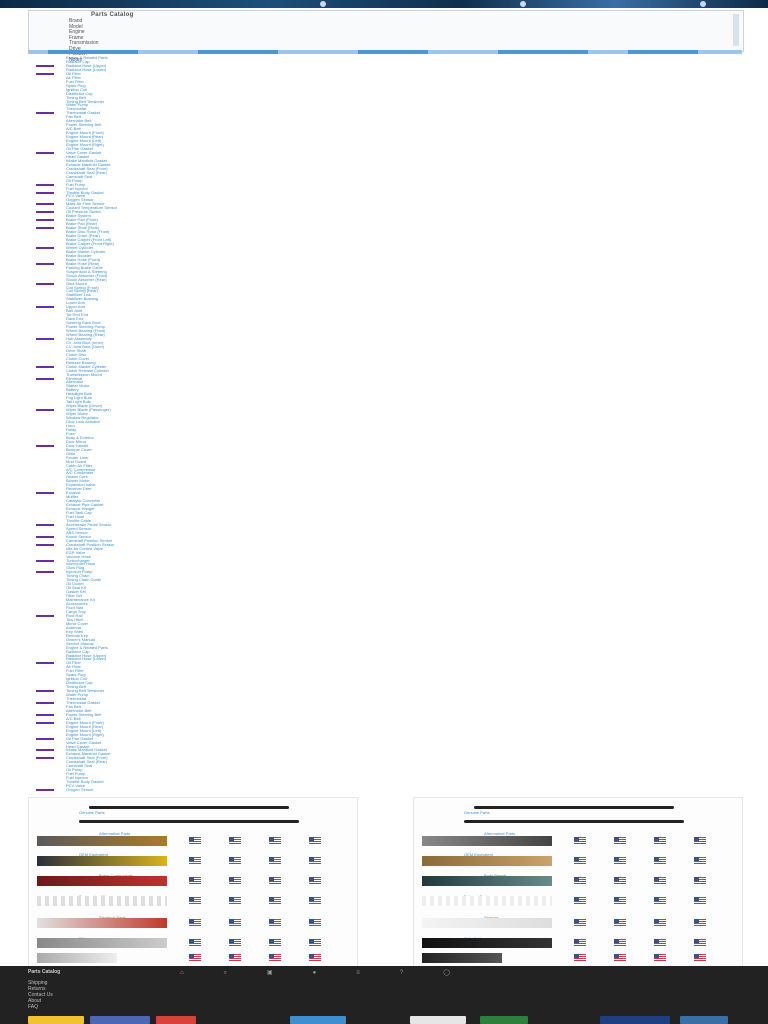  What do you see at coordinates (73, 129) in the screenshot?
I see `part-link: A/C Belt` at bounding box center [73, 129].